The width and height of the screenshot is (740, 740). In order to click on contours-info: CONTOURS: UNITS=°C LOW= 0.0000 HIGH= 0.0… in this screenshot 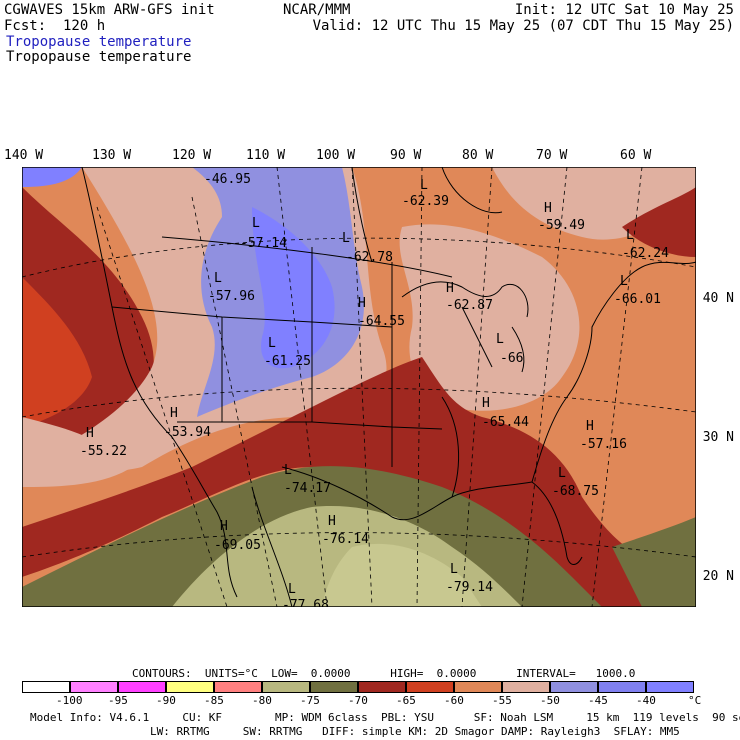, I will do `click(384, 673)`.